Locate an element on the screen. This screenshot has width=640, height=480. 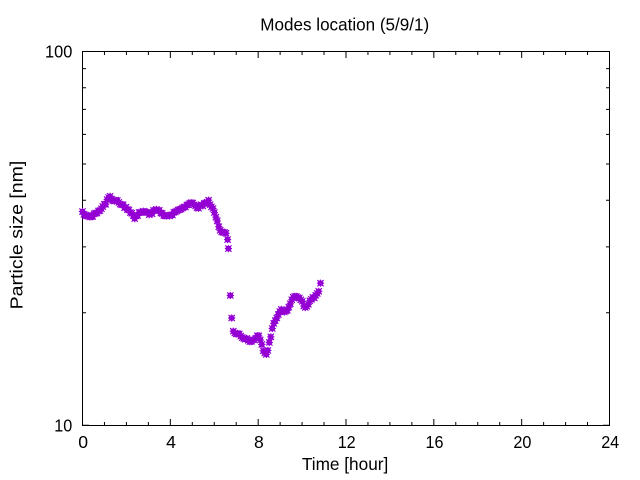
svg-text: 0 is located at coordinates (83, 442).